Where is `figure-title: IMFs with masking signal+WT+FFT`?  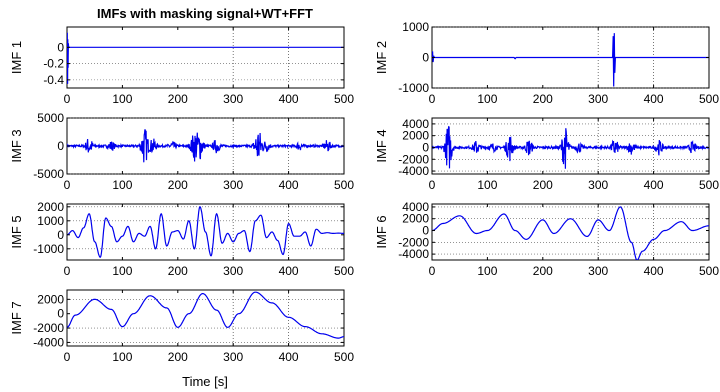 figure-title: IMFs with masking signal+WT+FFT is located at coordinates (205, 13).